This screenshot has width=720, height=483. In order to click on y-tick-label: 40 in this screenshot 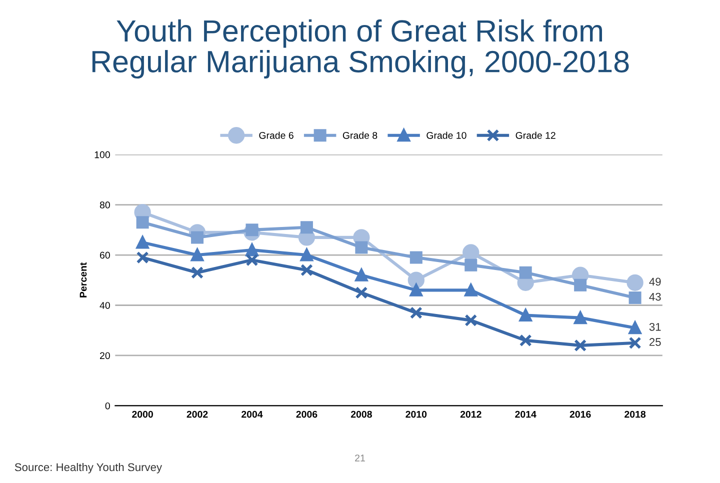, I will do `click(105, 305)`.